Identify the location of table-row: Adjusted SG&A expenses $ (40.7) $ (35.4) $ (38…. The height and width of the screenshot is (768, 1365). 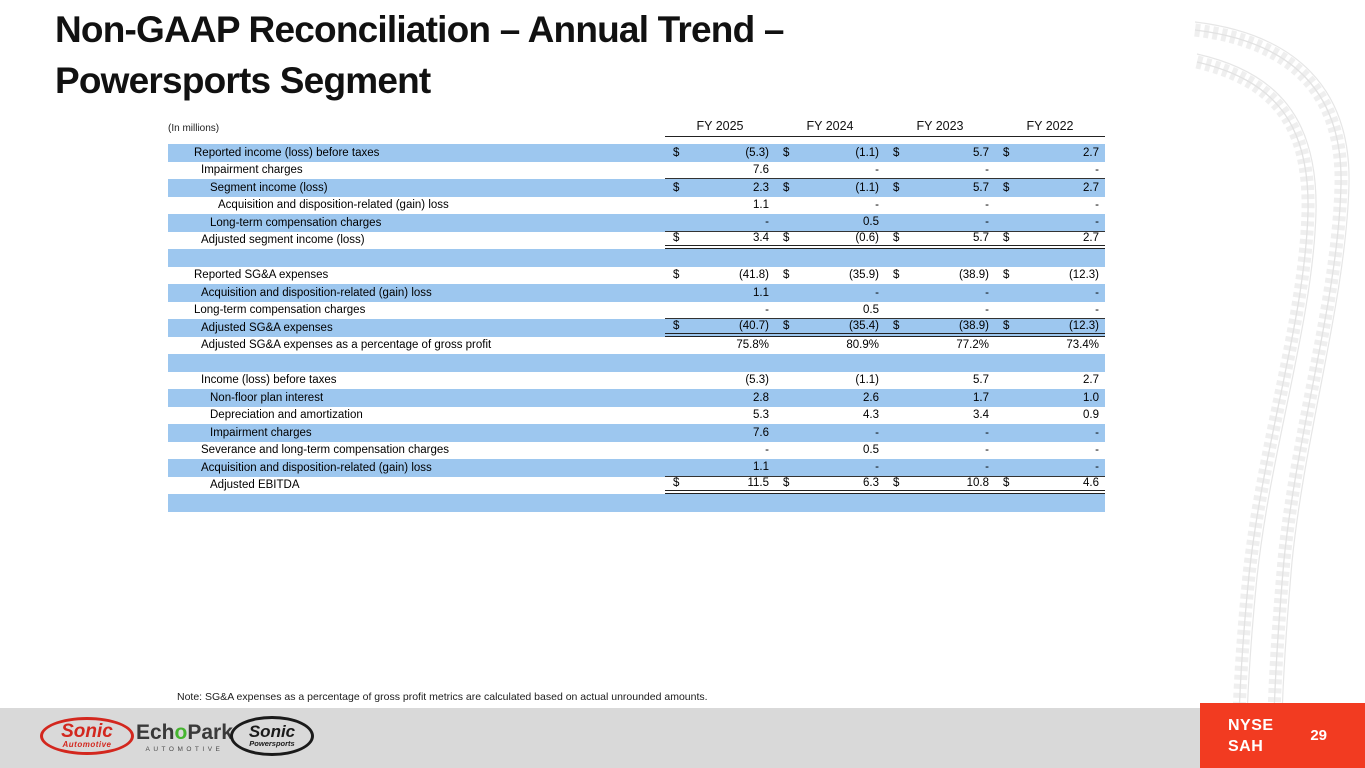
(636, 328).